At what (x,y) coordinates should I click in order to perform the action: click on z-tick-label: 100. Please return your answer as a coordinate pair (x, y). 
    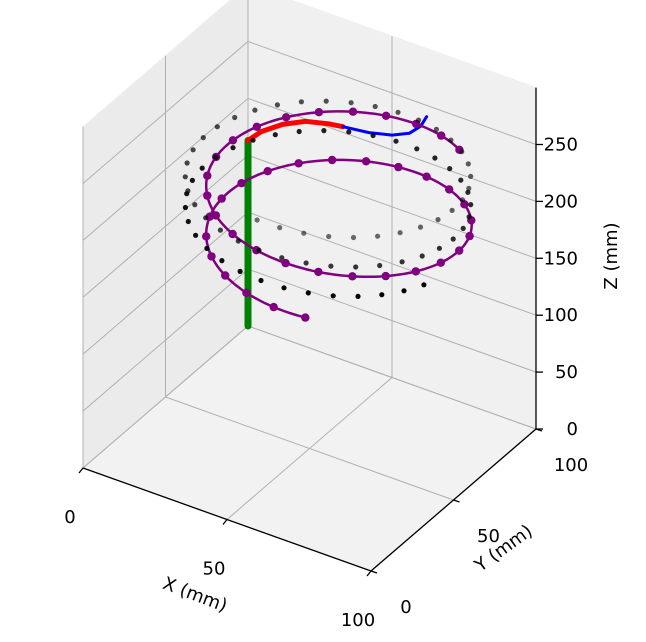
    Looking at the image, I should click on (561, 315).